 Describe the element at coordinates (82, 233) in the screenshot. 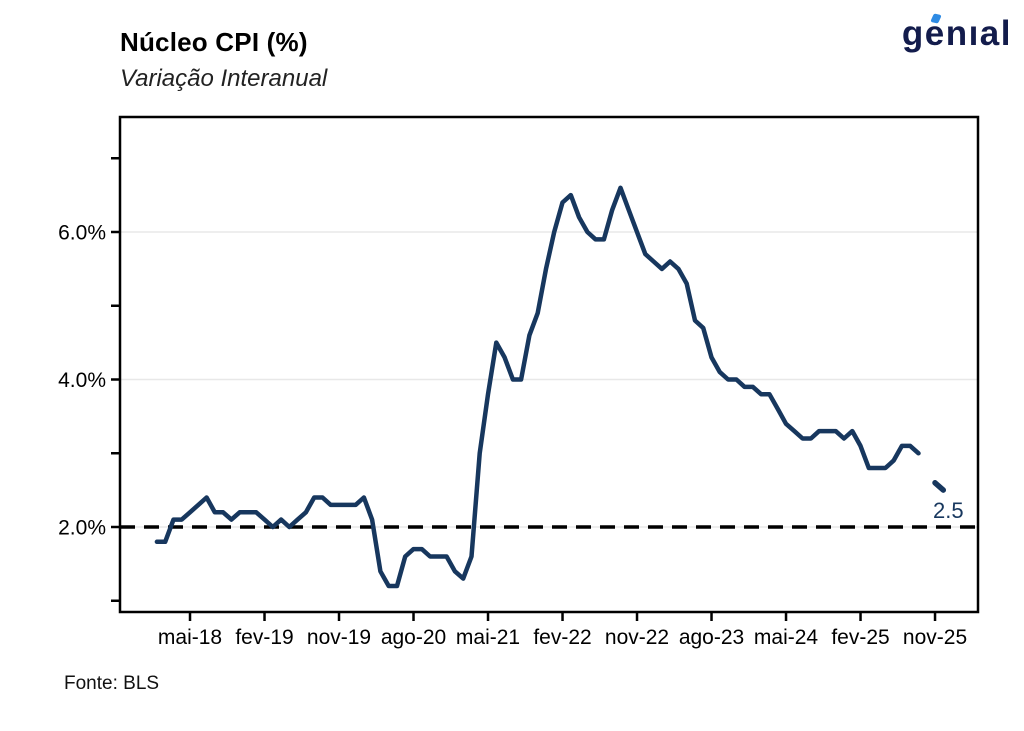

I see `y-tick-label: 6.0%` at that location.